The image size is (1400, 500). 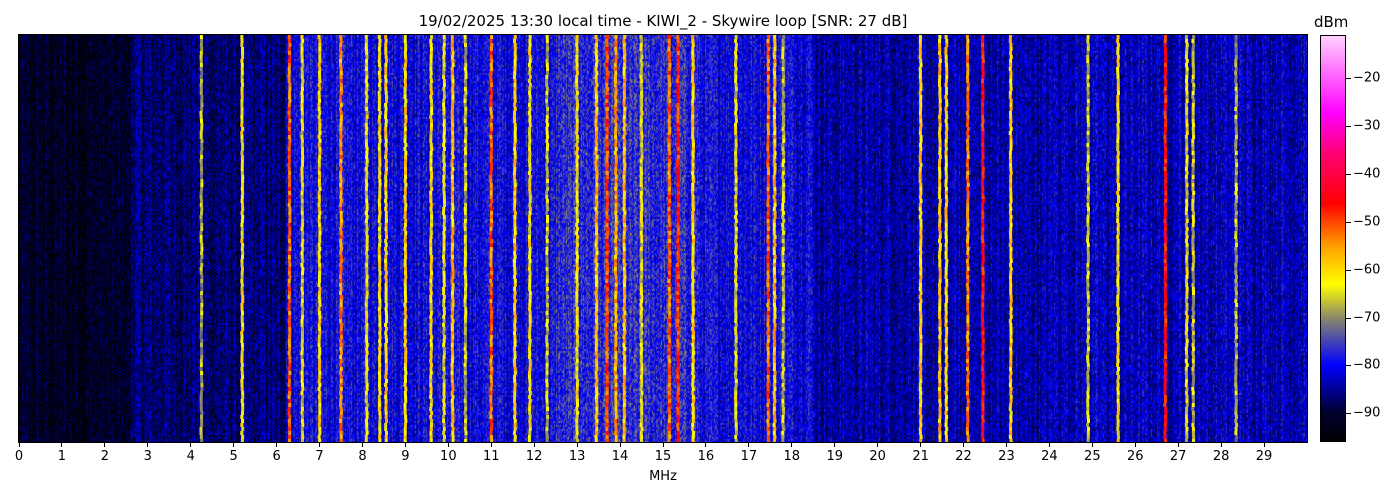 I want to click on x-tick-label: 19, so click(x=834, y=456).